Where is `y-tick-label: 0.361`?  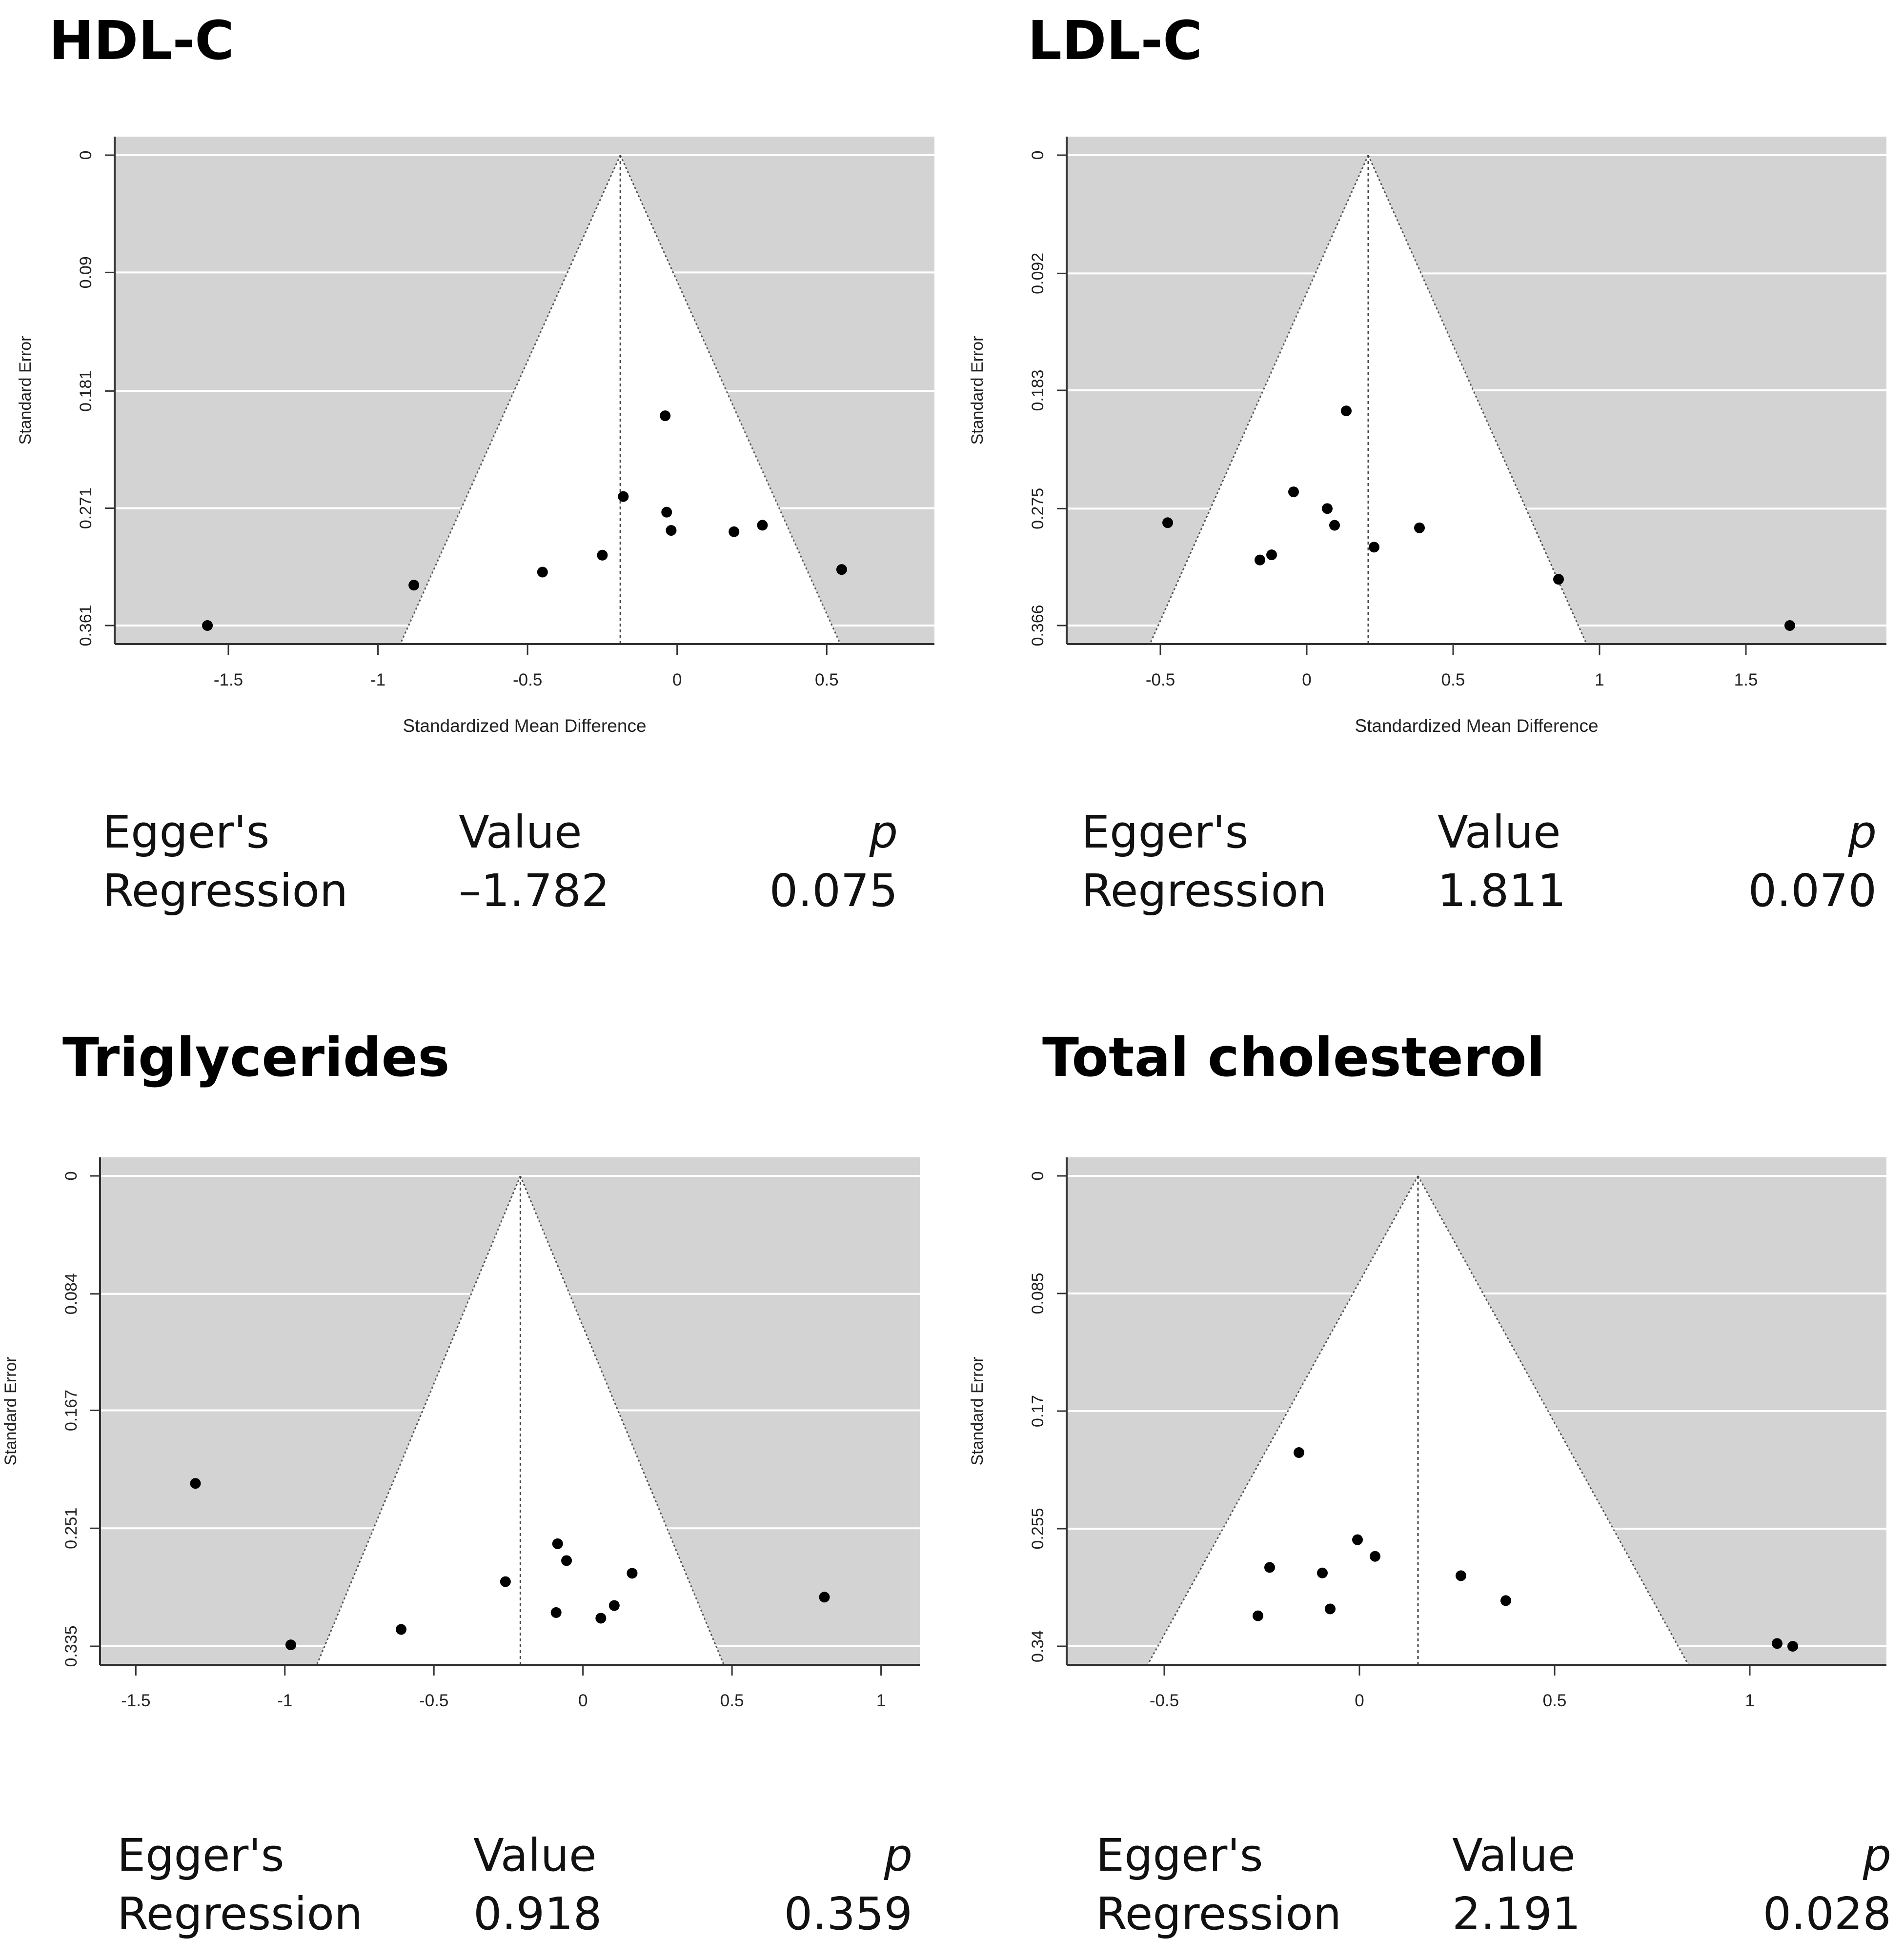 y-tick-label: 0.361 is located at coordinates (86, 626).